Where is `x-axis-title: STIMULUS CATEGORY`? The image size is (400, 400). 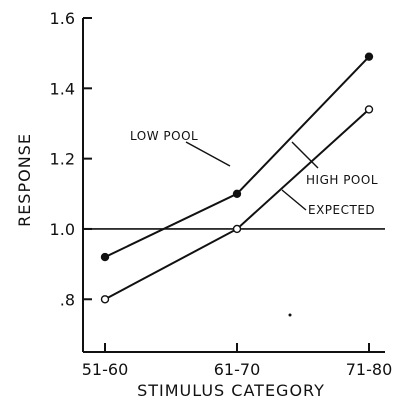 x-axis-title: STIMULUS CATEGORY is located at coordinates (231, 390).